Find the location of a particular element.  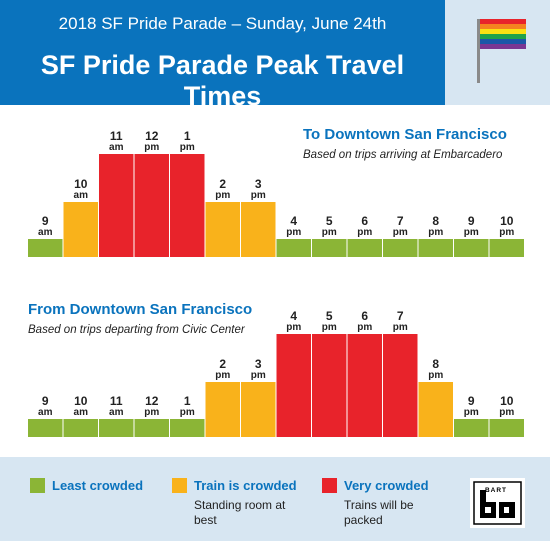

chart-title-to-downtown: To Downtown San Francisco is located at coordinates (405, 134).